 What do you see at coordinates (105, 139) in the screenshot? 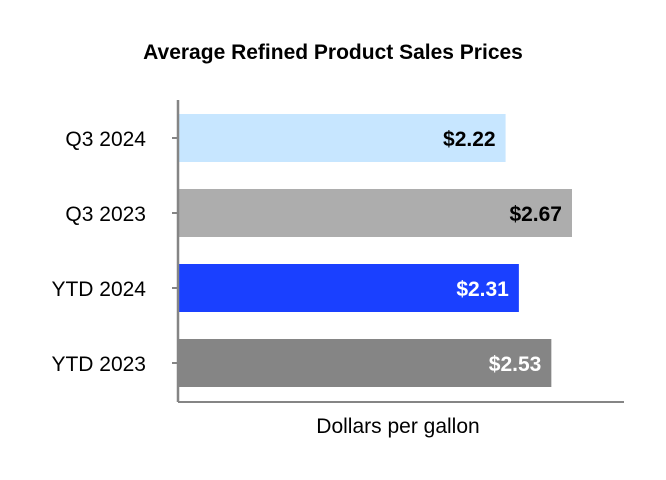
I see `category-label: Q3 2024` at bounding box center [105, 139].